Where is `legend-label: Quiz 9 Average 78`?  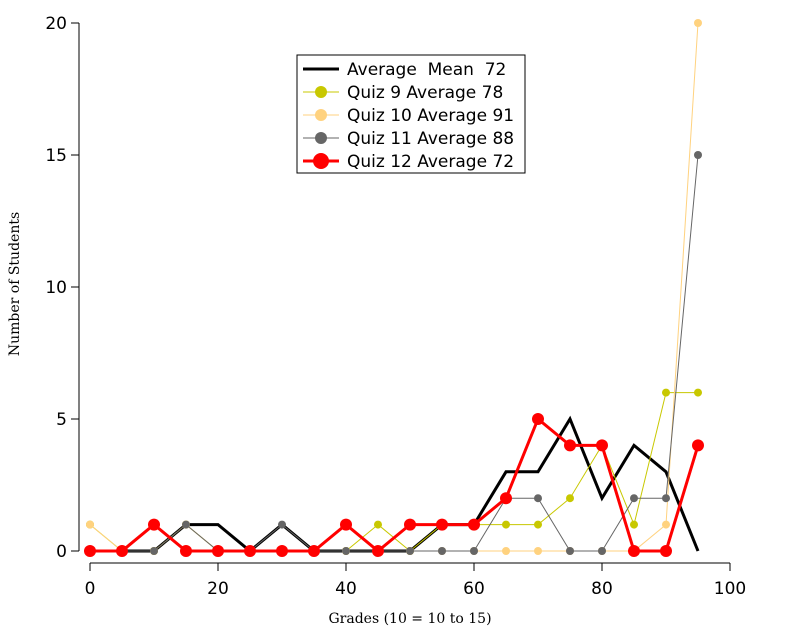 legend-label: Quiz 9 Average 78 is located at coordinates (425, 93).